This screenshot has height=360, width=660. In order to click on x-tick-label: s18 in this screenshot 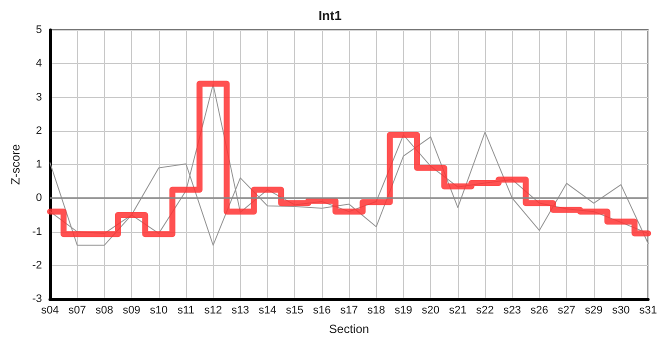, I will do `click(376, 310)`.